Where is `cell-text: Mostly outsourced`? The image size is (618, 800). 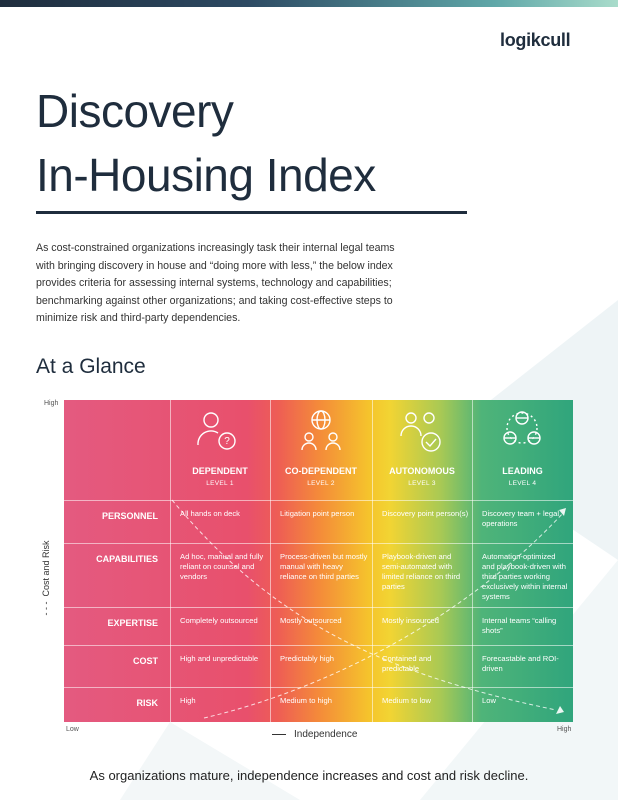 cell-text: Mostly outsourced is located at coordinates (311, 620).